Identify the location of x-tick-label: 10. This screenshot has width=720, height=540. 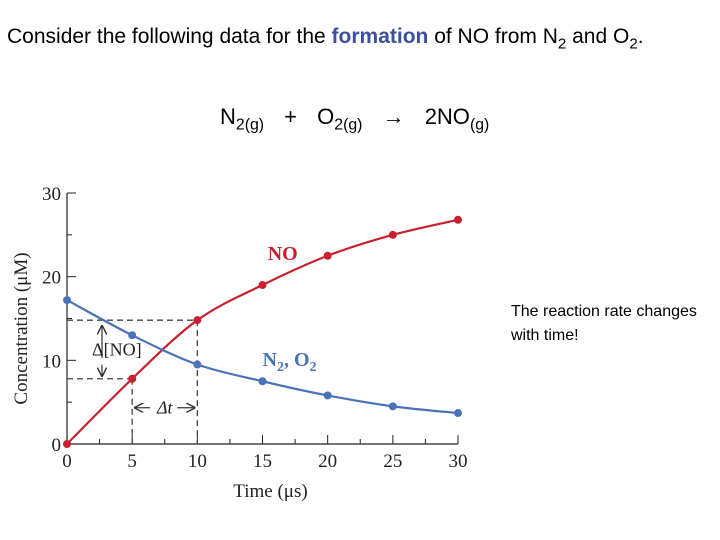
(197, 461).